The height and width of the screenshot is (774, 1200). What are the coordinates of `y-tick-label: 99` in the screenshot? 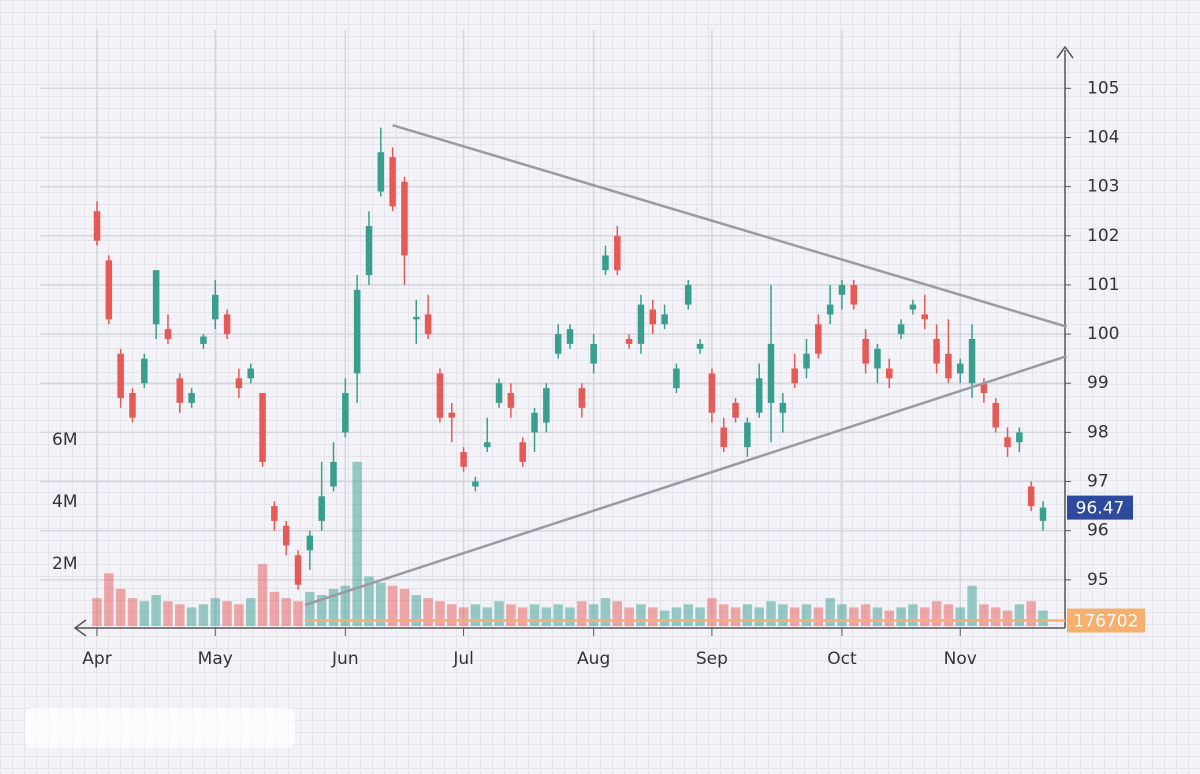 It's located at (1098, 383).